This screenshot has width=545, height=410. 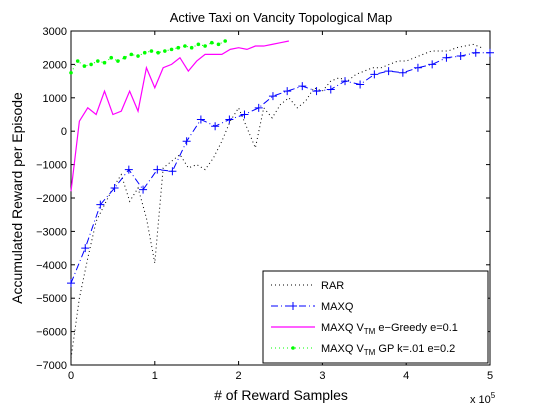 I want to click on x-tick-label: 0, so click(x=71, y=376).